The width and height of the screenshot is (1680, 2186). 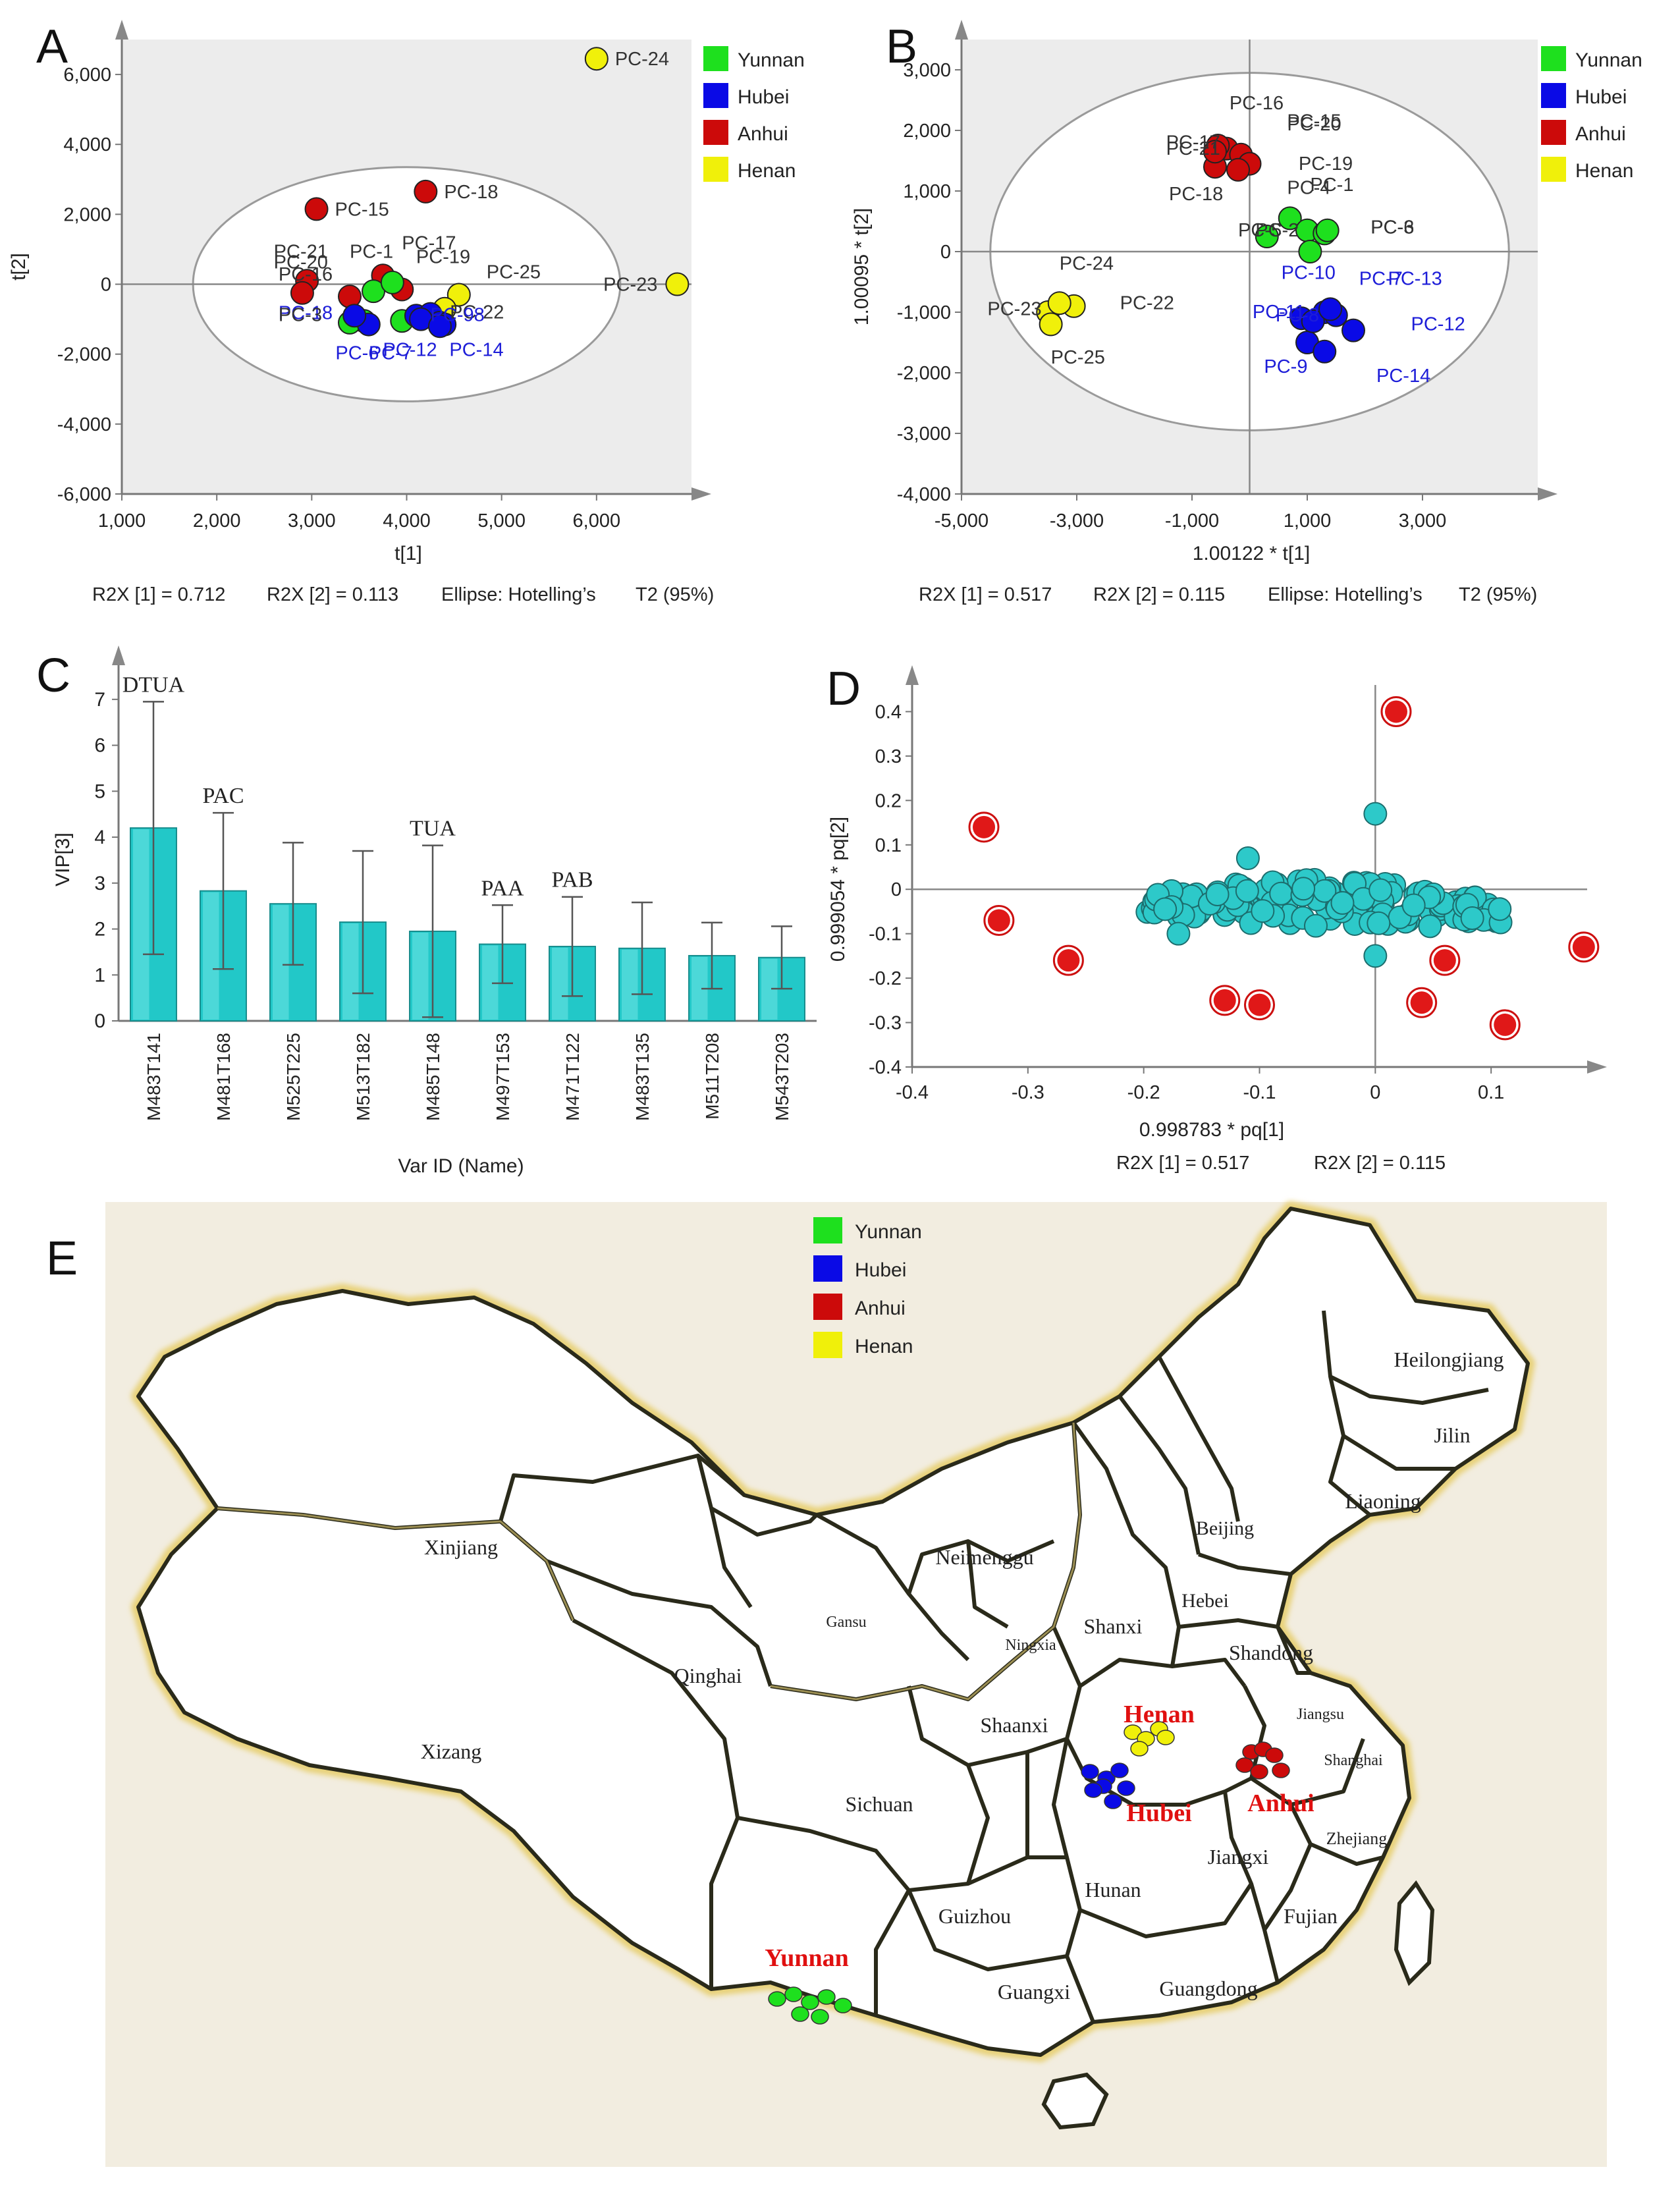 I want to click on x-tick-label: -3,000, so click(x=1077, y=521).